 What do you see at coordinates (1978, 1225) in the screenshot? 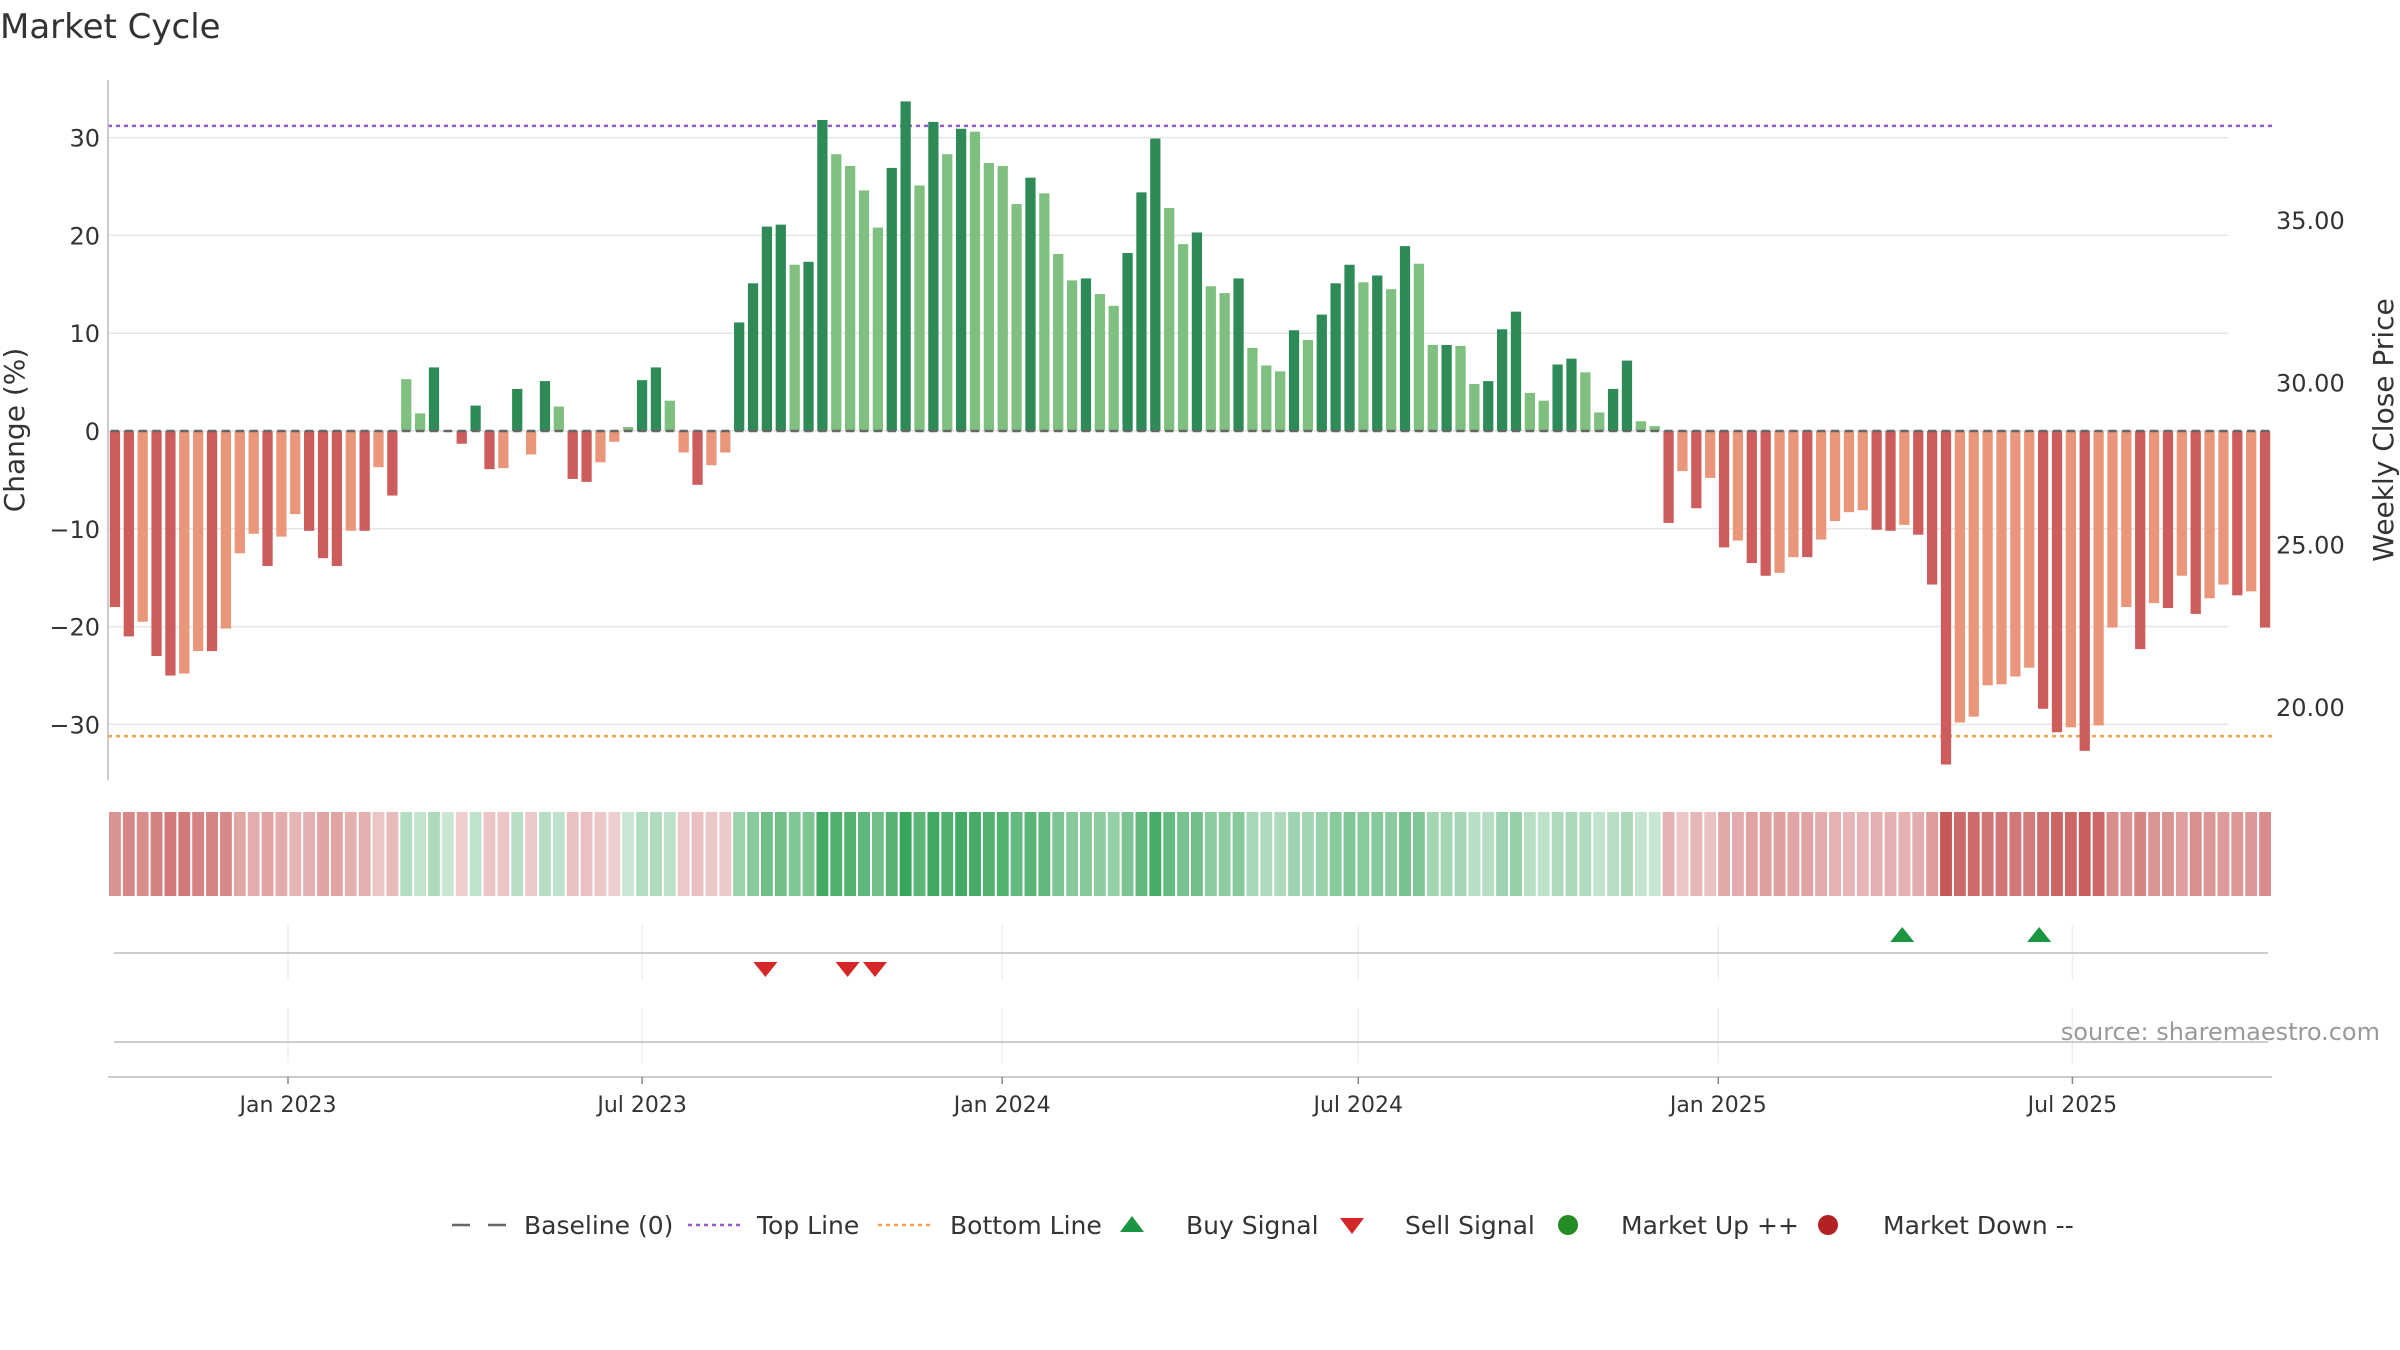
I see `legend-label: Market Down --` at bounding box center [1978, 1225].